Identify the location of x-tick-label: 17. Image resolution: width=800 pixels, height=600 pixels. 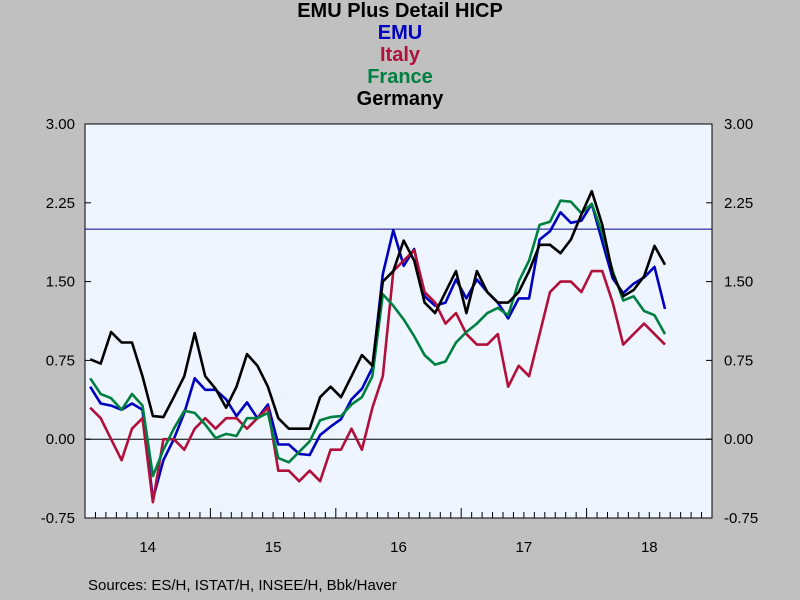
(524, 547).